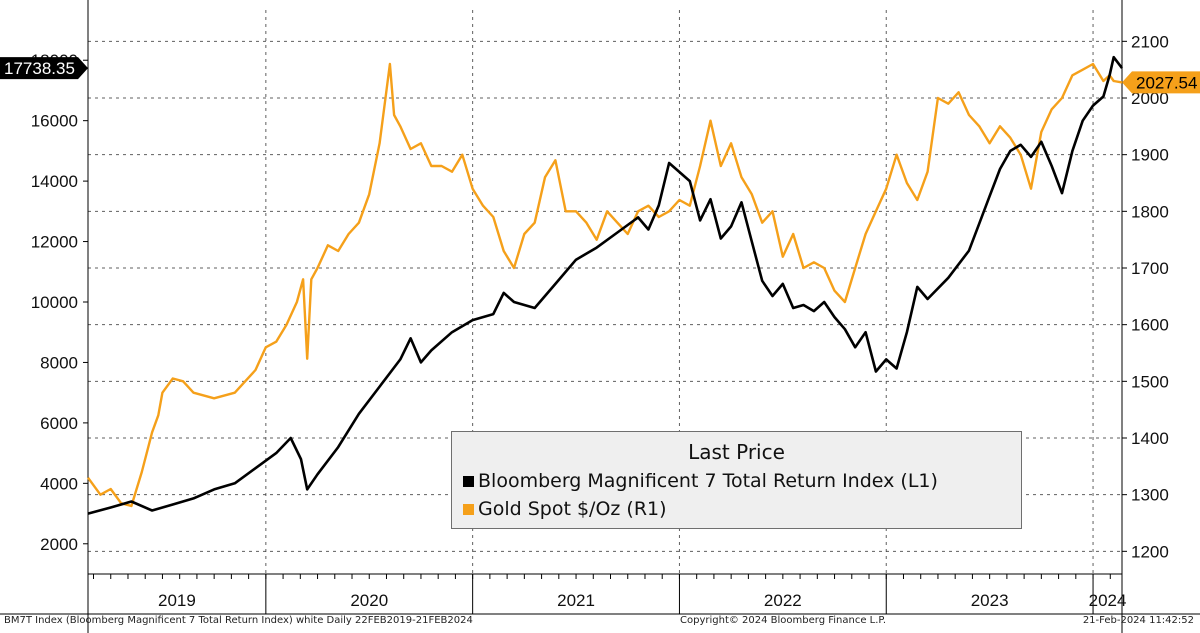 This screenshot has width=1200, height=633. Describe the element at coordinates (1150, 211) in the screenshot. I see `right-tick-label-1800: 1800` at that location.